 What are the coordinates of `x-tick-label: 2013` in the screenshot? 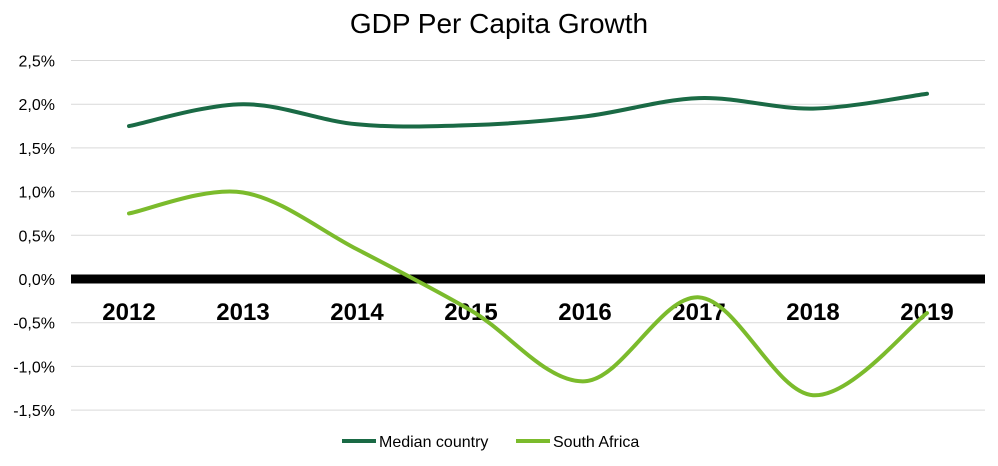 It's located at (242, 312).